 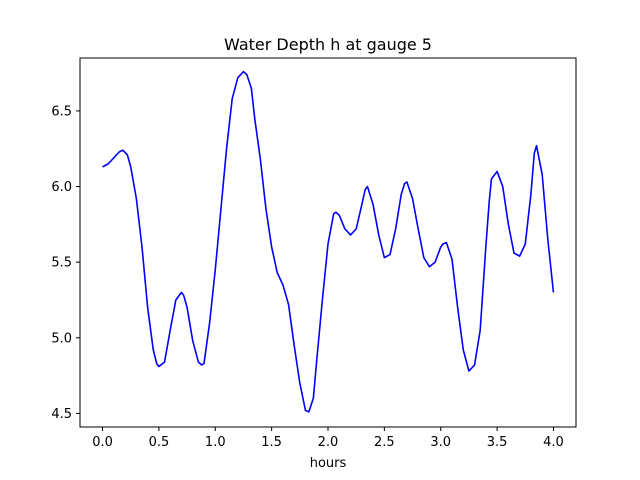 I want to click on y-tick-label: 5.0, so click(x=61, y=338).